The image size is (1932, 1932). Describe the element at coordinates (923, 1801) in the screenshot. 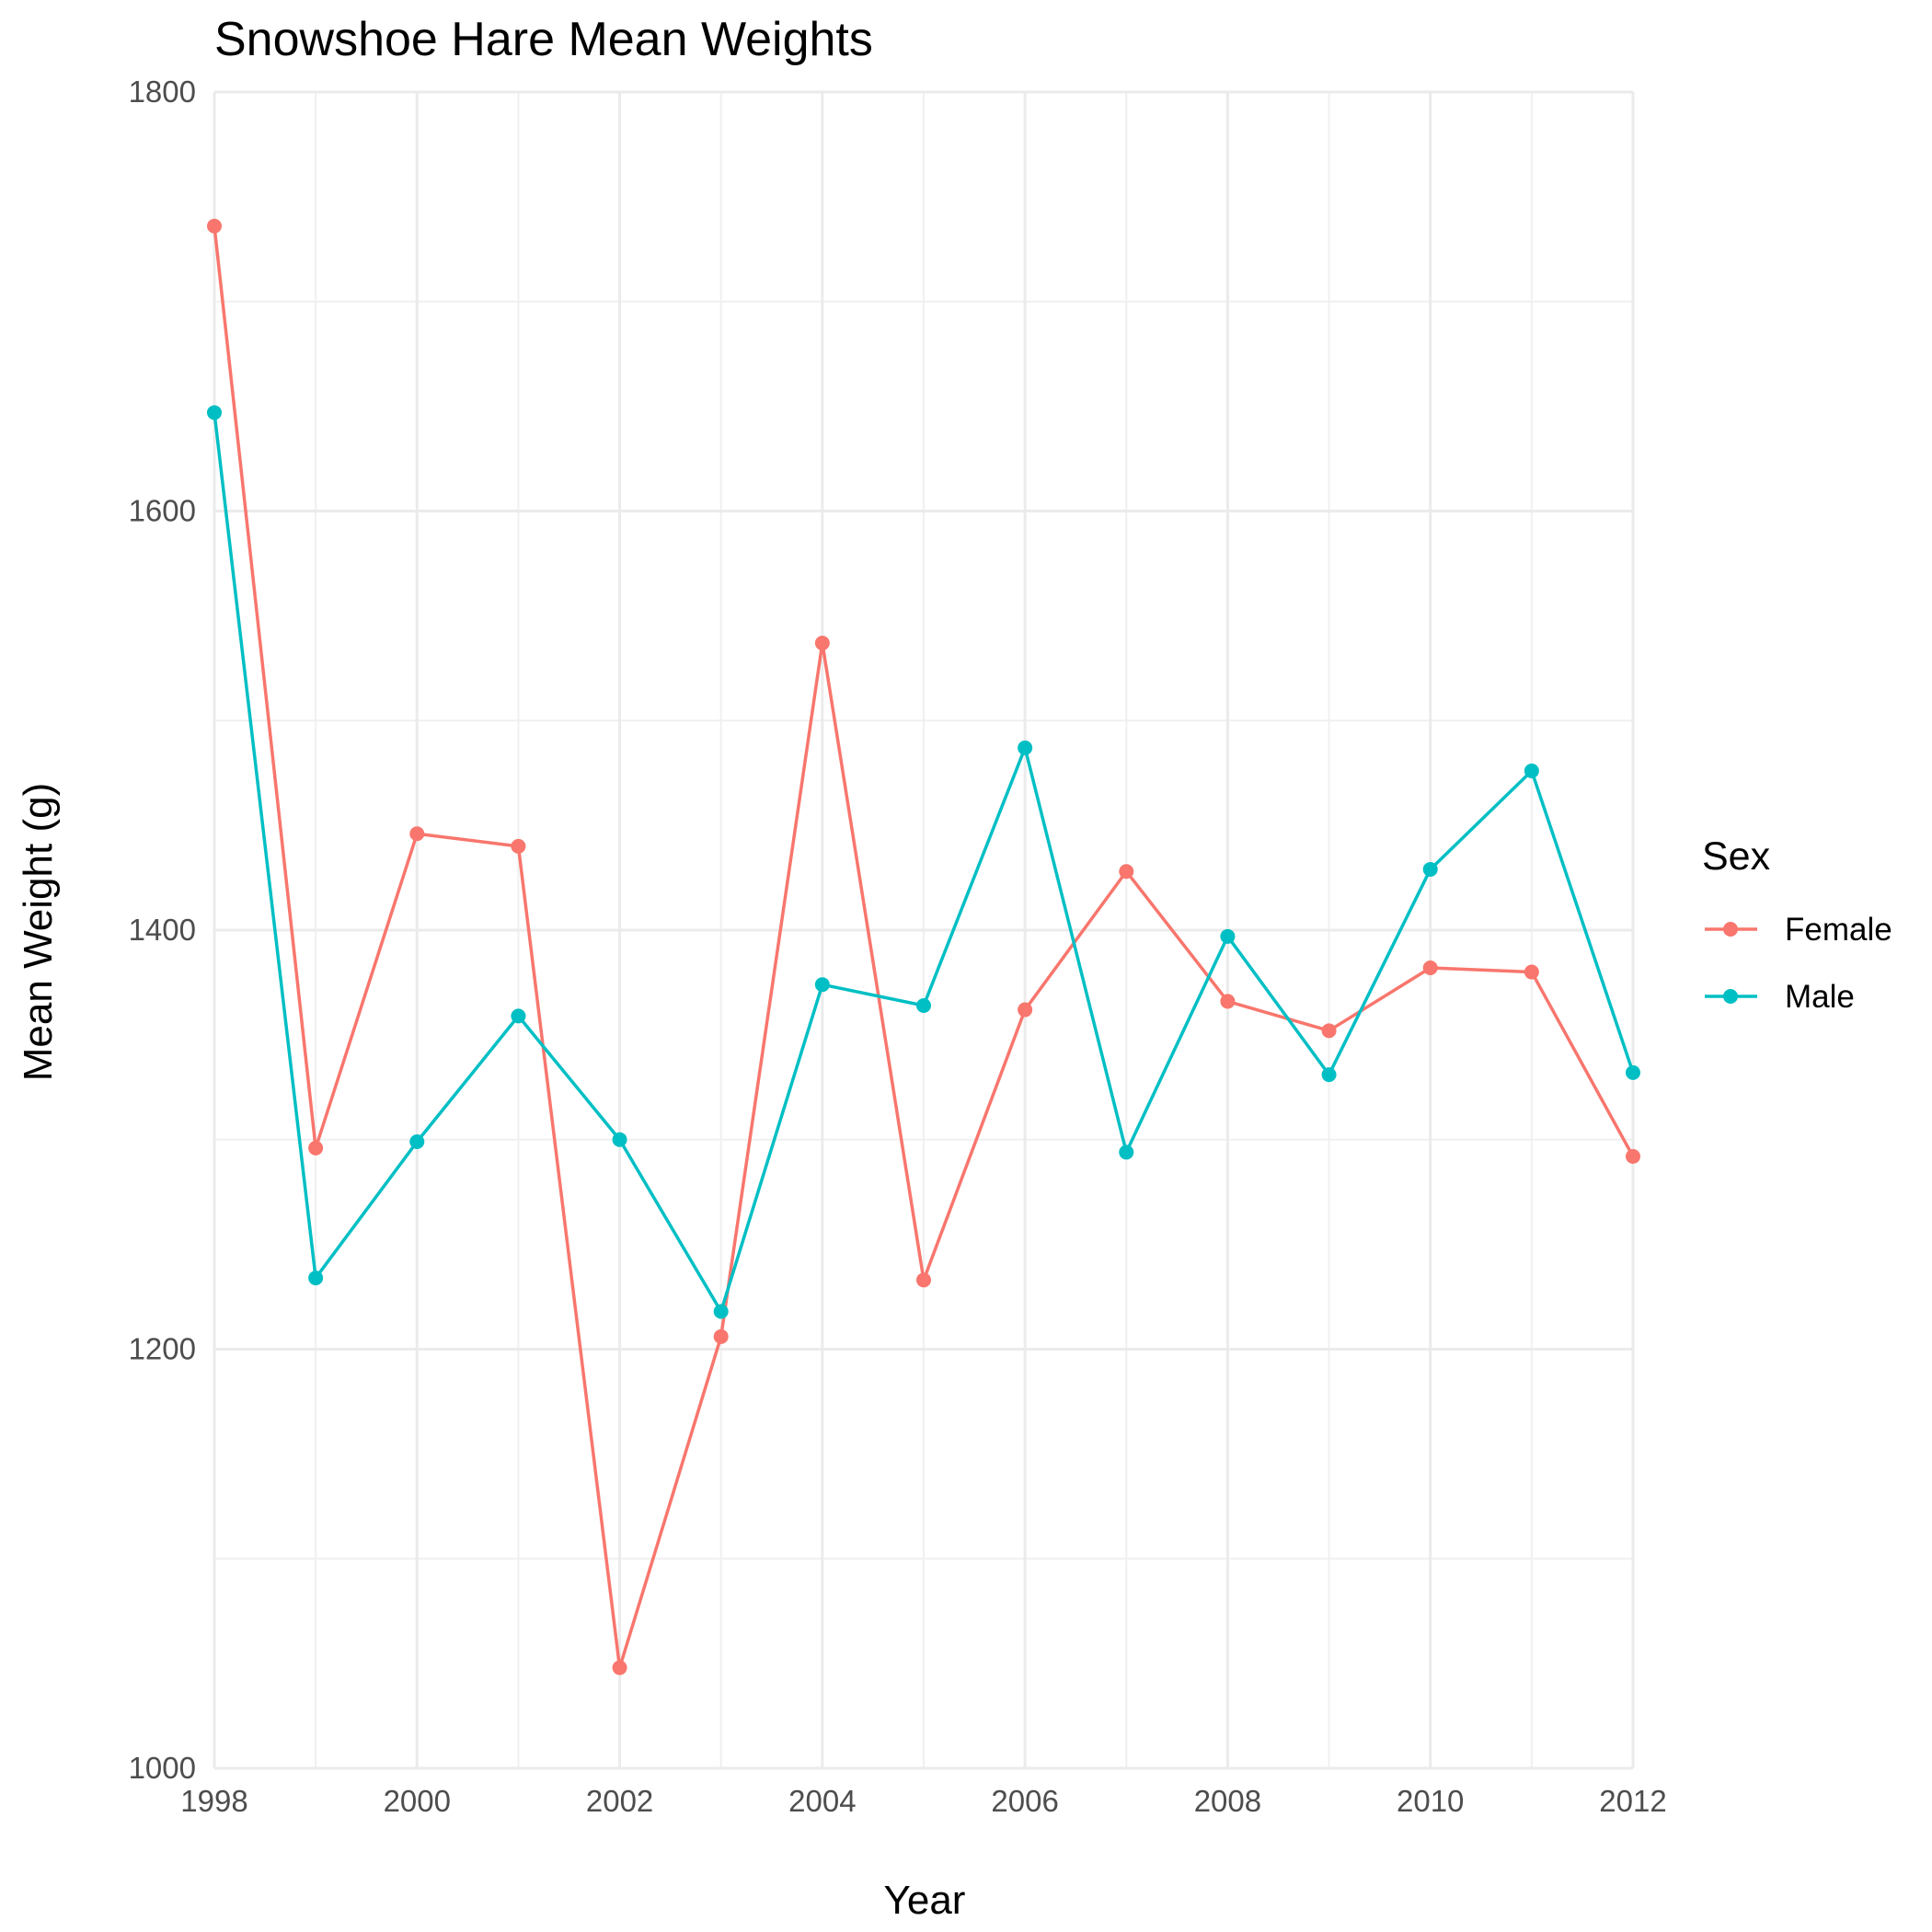

I see `x-axis-tick-labels: 1998 2000 2002 2004 2006 2008 2010 2012` at that location.